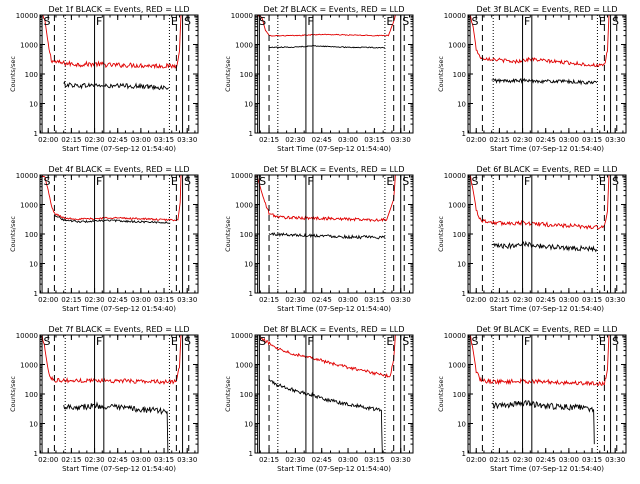  Describe the element at coordinates (333, 329) in the screenshot. I see `panel-title: Det 8f BLACK = Events, RED = LLD` at that location.